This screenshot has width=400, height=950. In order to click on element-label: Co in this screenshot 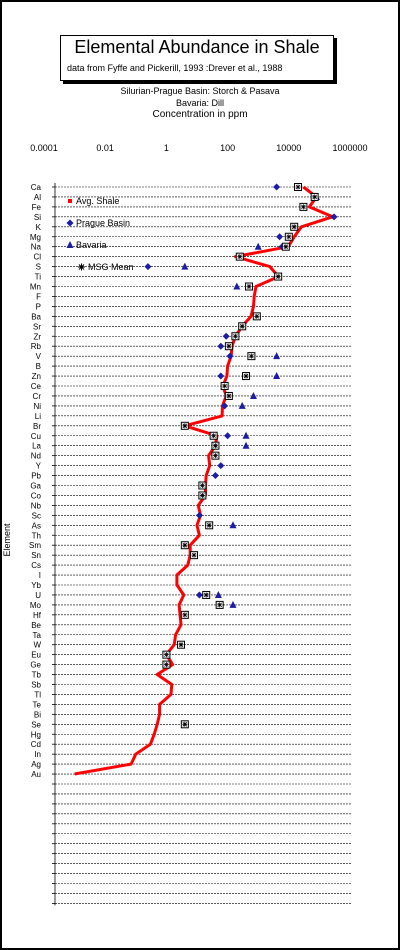, I will do `click(36, 495)`.